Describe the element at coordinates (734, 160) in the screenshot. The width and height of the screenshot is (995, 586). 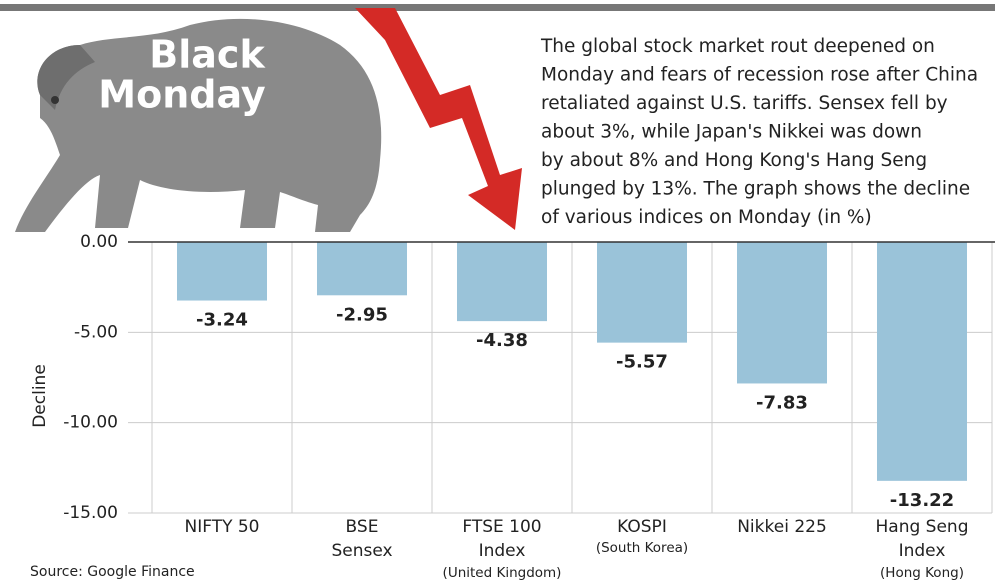
I see `description-line: by about 8% and Hong Kong's Hang Seng` at that location.